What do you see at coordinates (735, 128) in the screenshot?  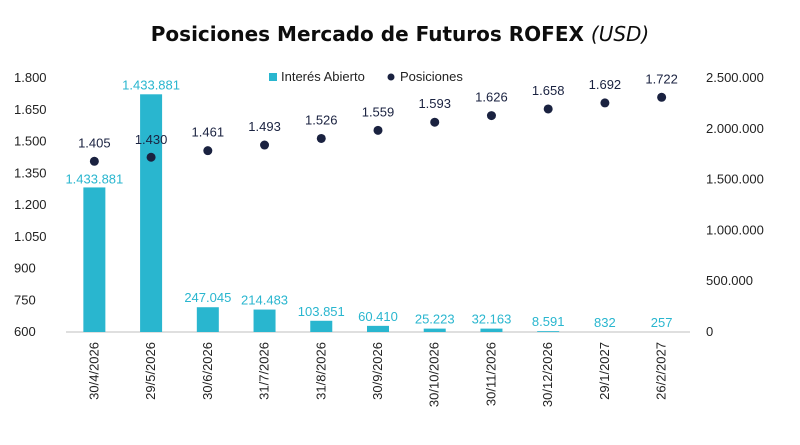 I see `y-right-tick-label: 2.000.000` at bounding box center [735, 128].